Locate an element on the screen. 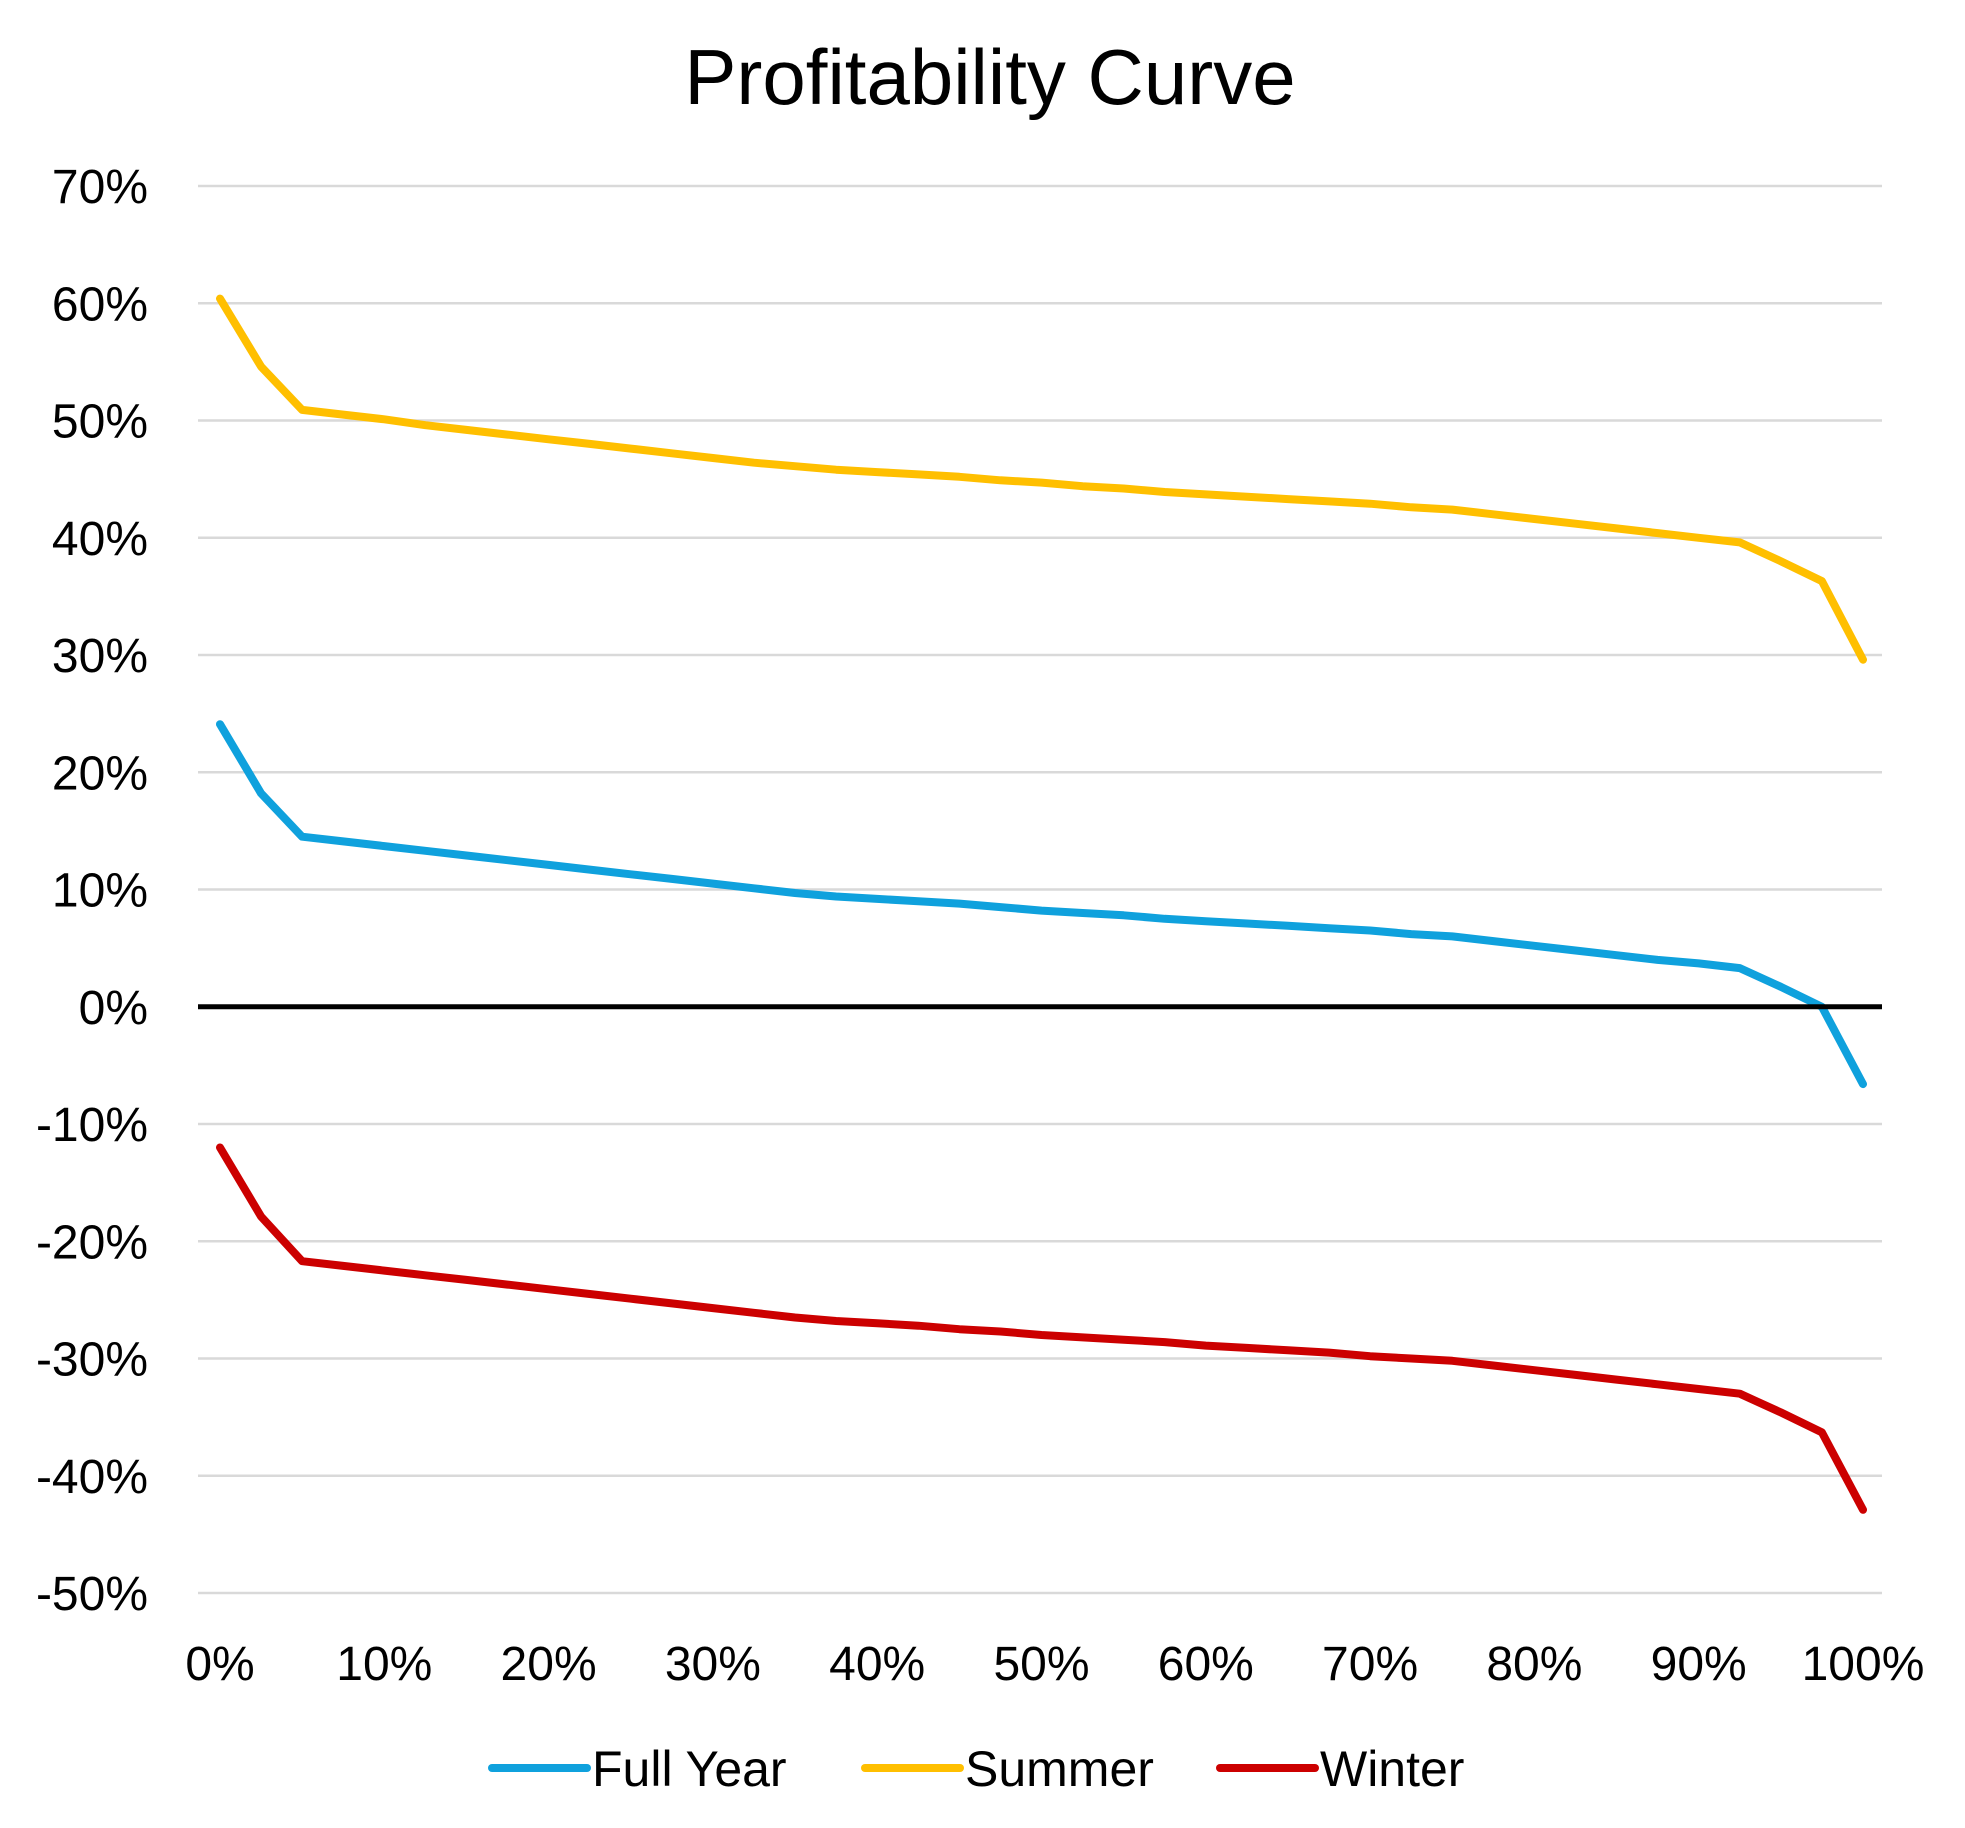 This screenshot has height=1828, width=1965. x-tick-label: 100% is located at coordinates (1863, 1664).